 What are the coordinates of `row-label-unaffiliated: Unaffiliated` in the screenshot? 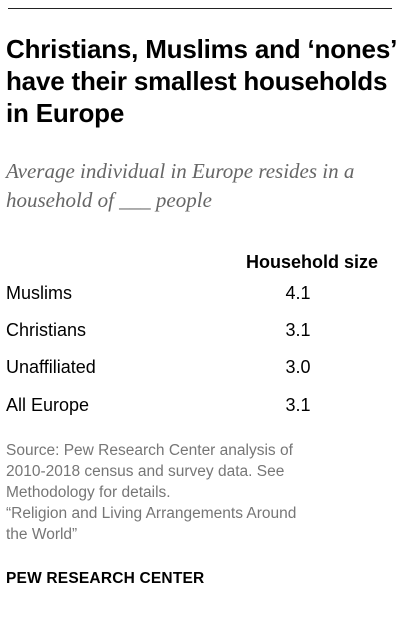 It's located at (51, 367).